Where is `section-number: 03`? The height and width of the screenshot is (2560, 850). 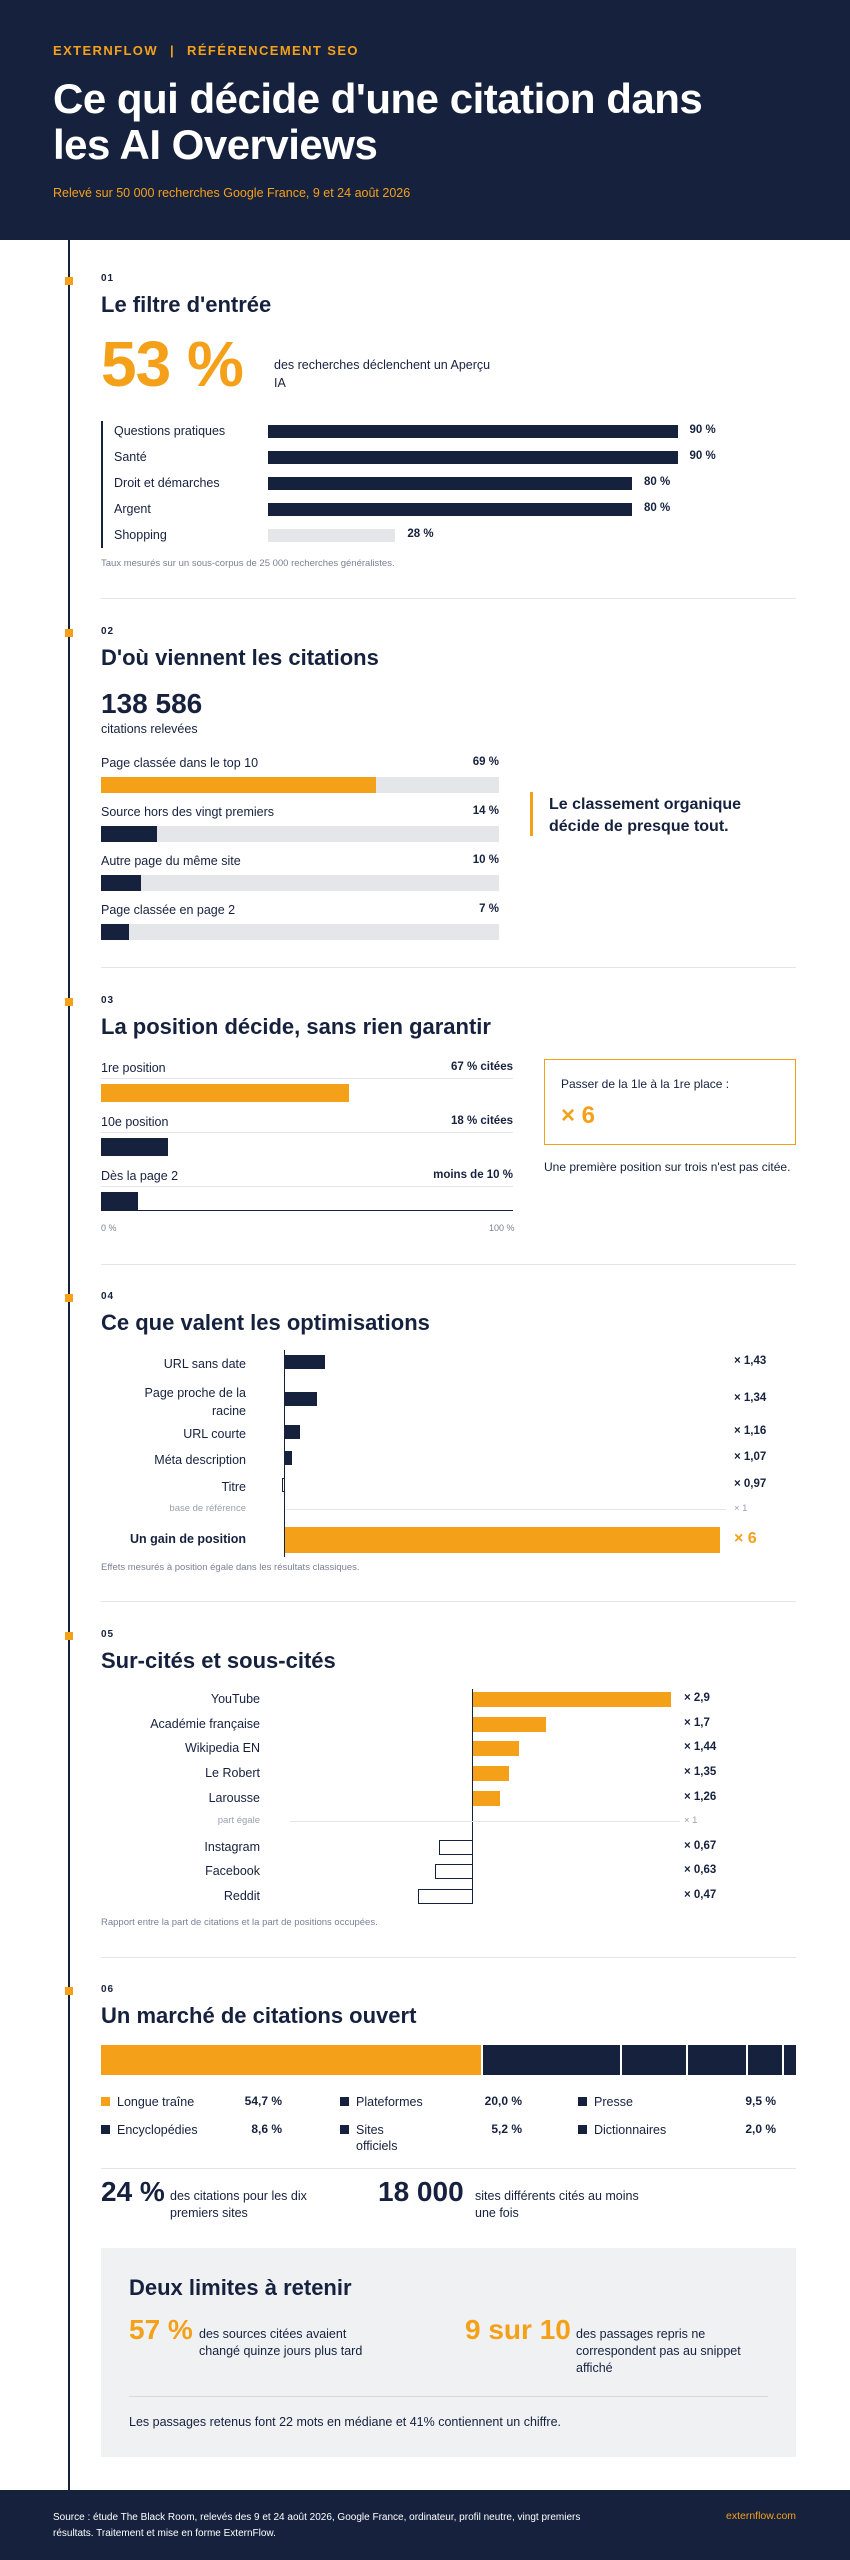
section-number: 03 is located at coordinates (108, 1000).